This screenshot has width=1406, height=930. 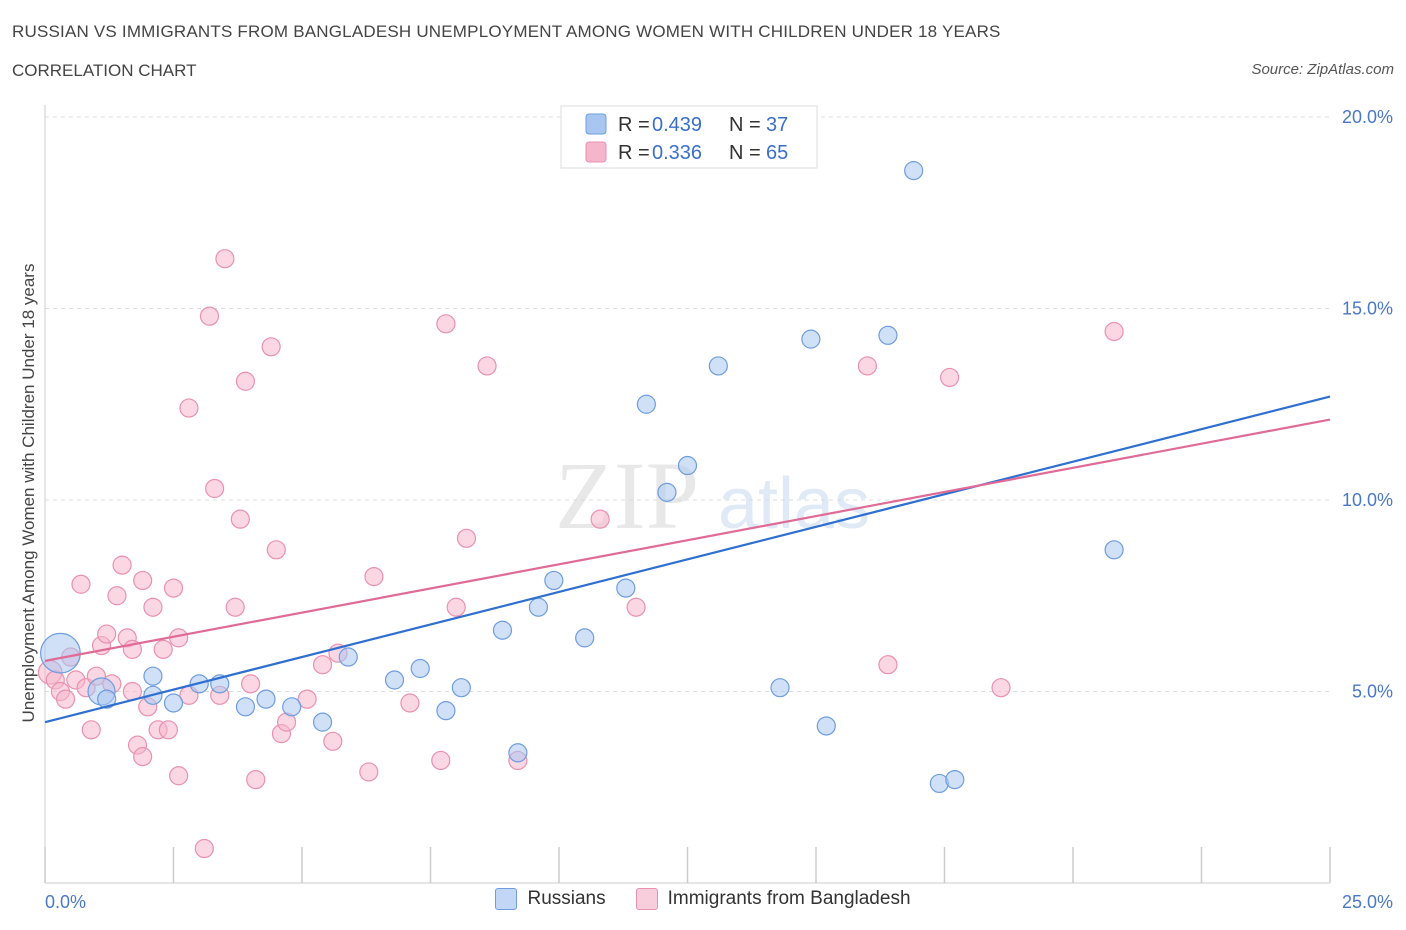 I want to click on y-tick-label: 15.0%, so click(x=1367, y=309).